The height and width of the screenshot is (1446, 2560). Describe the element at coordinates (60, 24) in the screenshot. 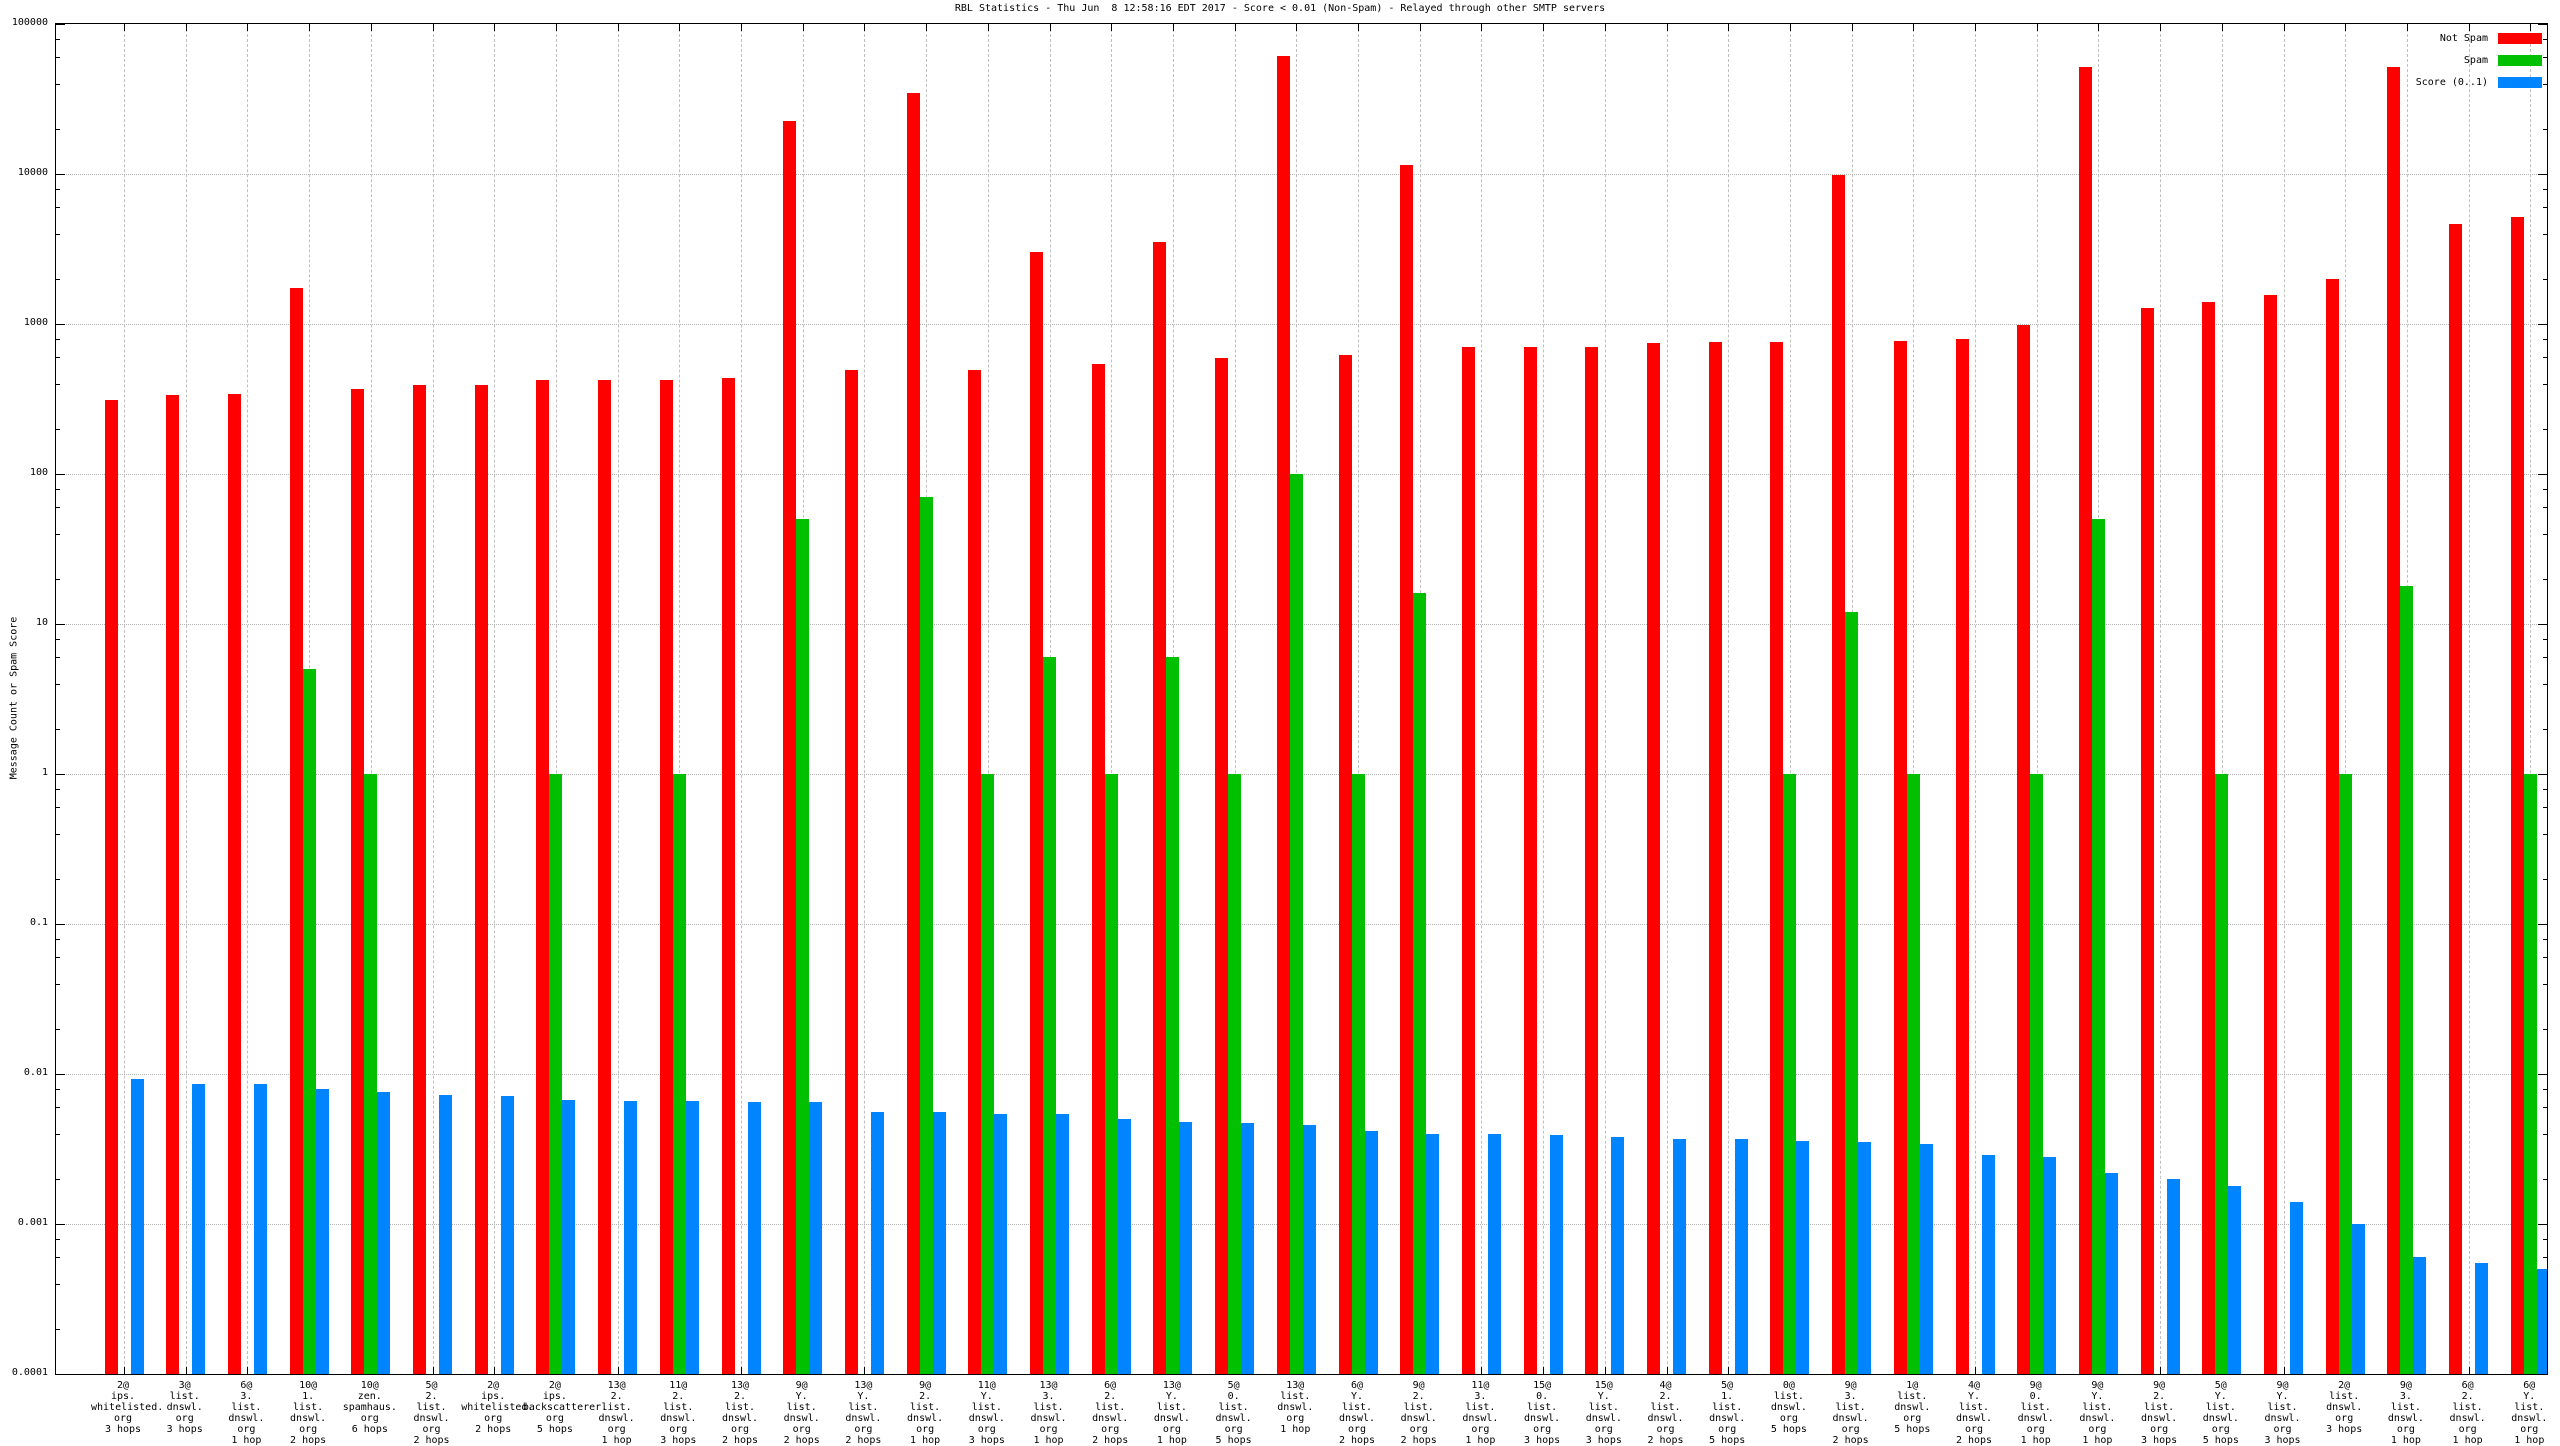

I see `y-major-tick-left` at that location.